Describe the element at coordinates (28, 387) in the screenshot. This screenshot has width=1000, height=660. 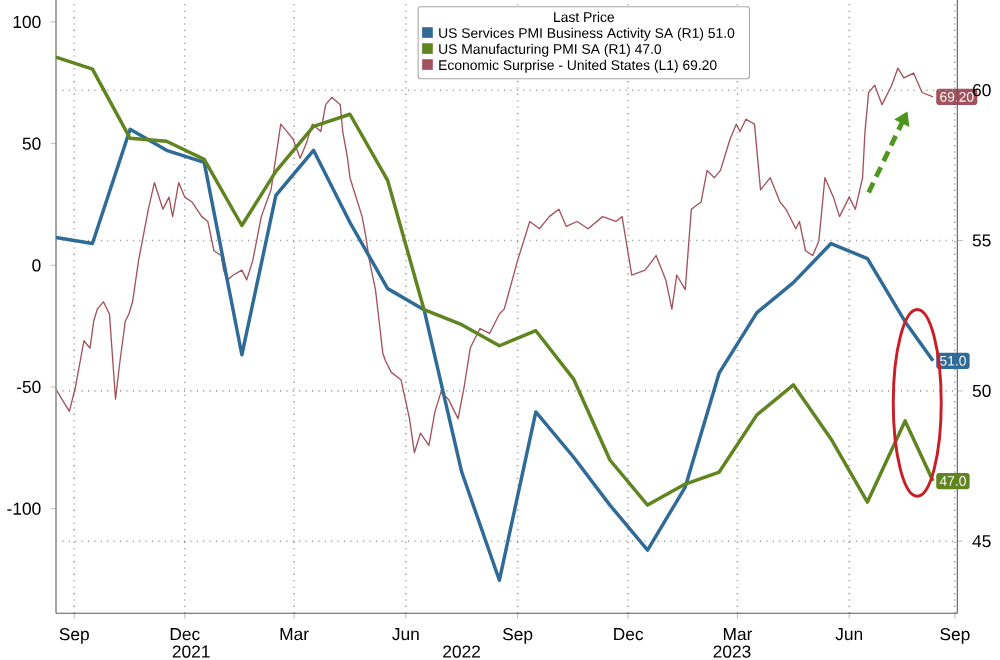
I see `y-tick-label: -50` at that location.